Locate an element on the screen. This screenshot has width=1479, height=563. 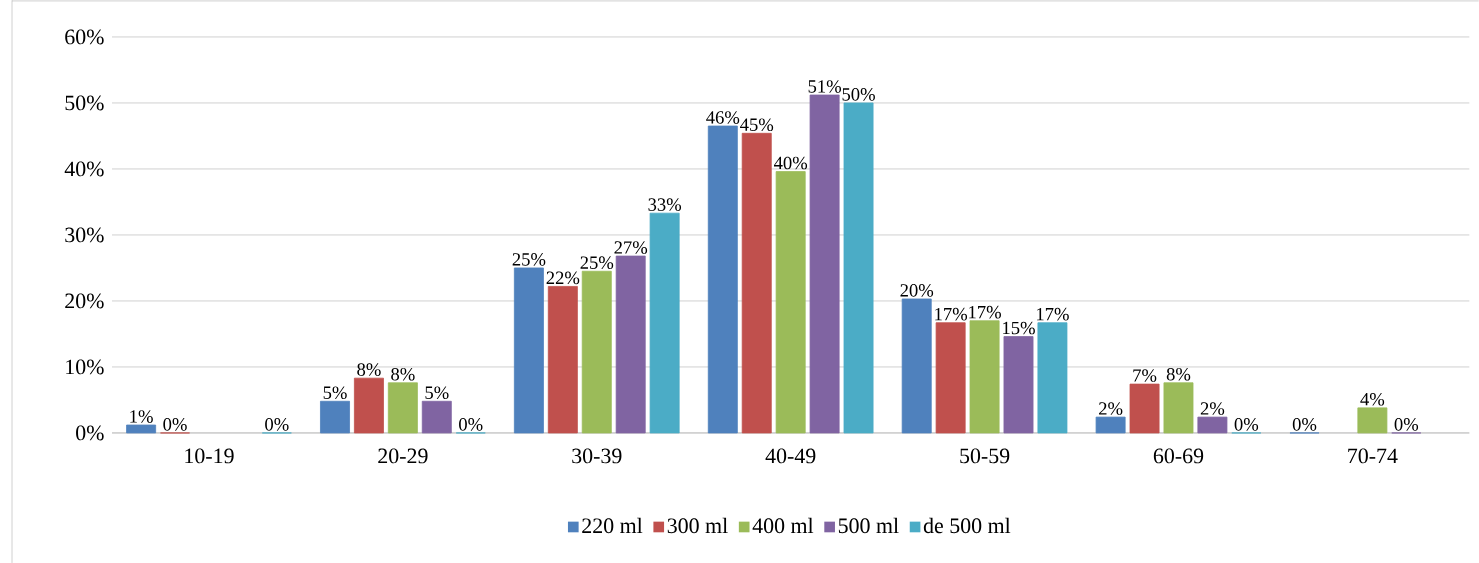
y-tick-label: 60% is located at coordinates (84, 37).